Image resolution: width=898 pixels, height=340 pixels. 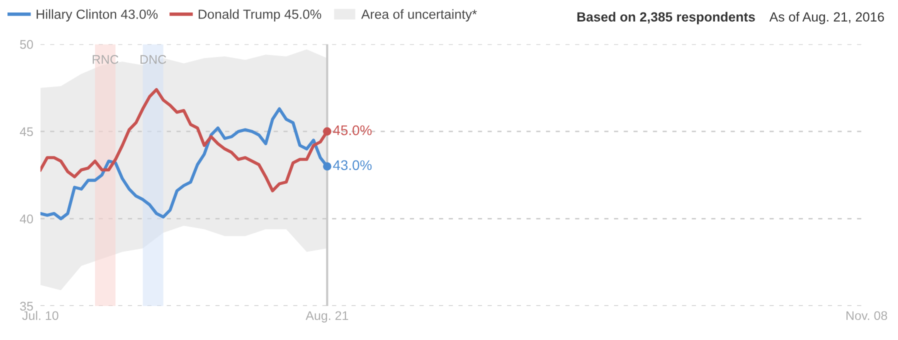 I want to click on y-tick-label: 50, so click(x=26, y=44).